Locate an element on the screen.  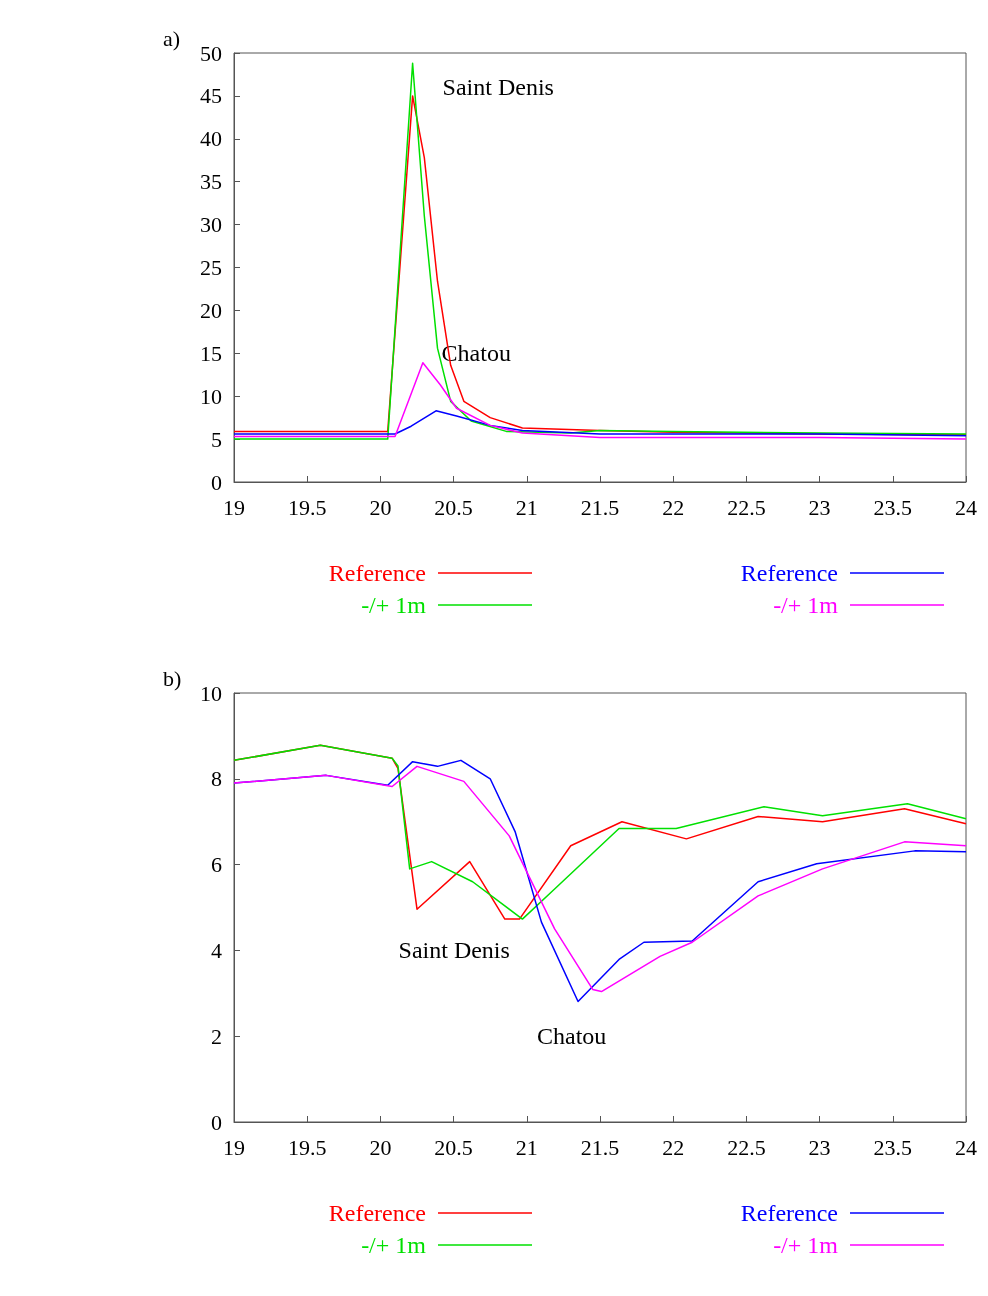
y-tick-label: 15 is located at coordinates (211, 353).